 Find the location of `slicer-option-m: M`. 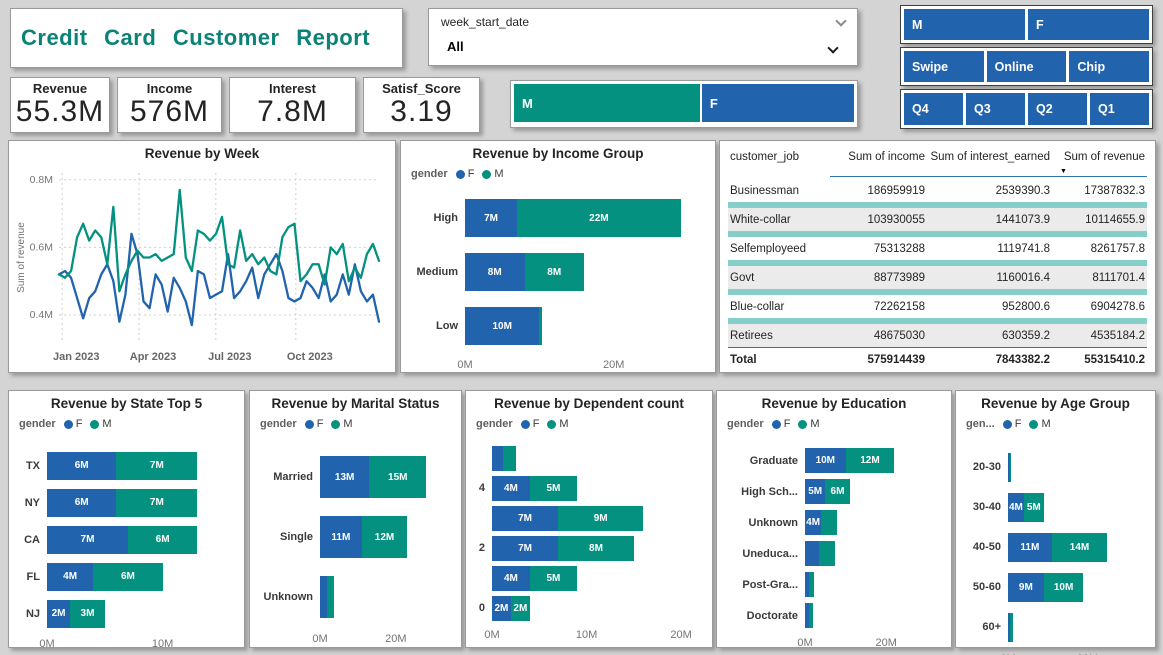

slicer-option-m: M is located at coordinates (607, 103).